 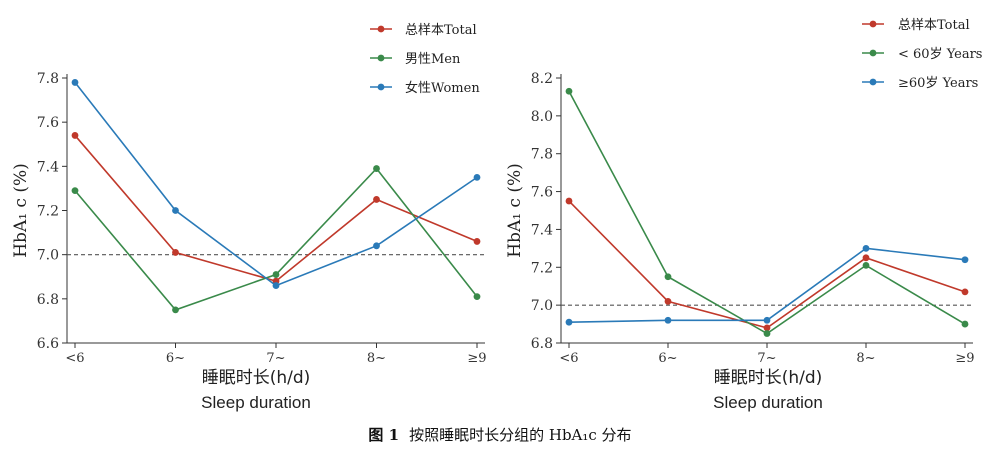 What do you see at coordinates (433, 59) in the screenshot?
I see `legend-label: 男性Men` at bounding box center [433, 59].